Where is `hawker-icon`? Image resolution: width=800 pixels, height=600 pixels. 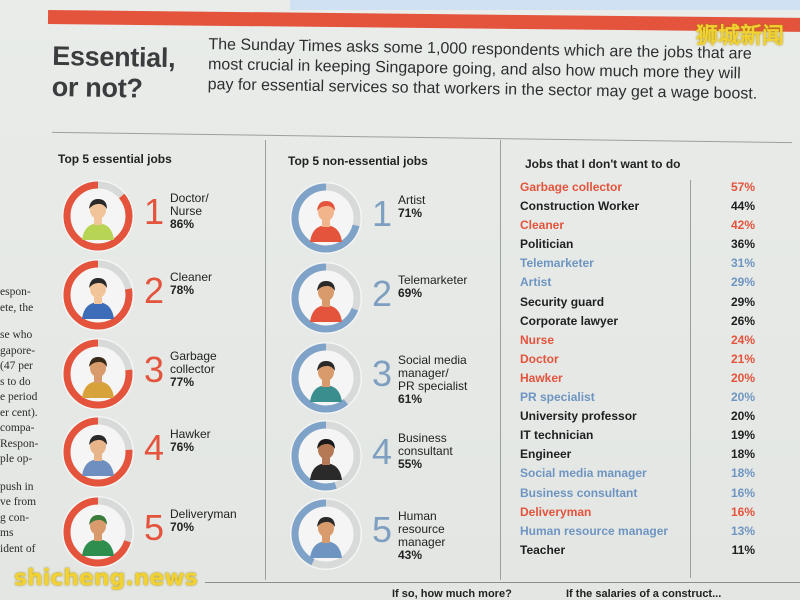 hawker-icon is located at coordinates (98, 455).